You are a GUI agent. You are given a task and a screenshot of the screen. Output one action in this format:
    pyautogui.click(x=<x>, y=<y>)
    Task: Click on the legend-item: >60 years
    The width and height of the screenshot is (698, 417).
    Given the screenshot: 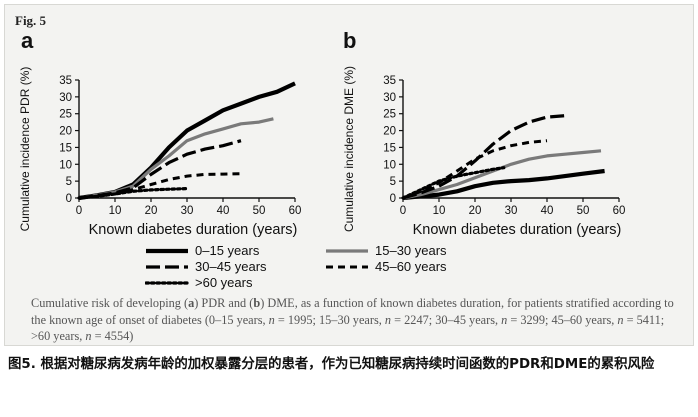 What is the action you would take?
    pyautogui.click(x=198, y=282)
    